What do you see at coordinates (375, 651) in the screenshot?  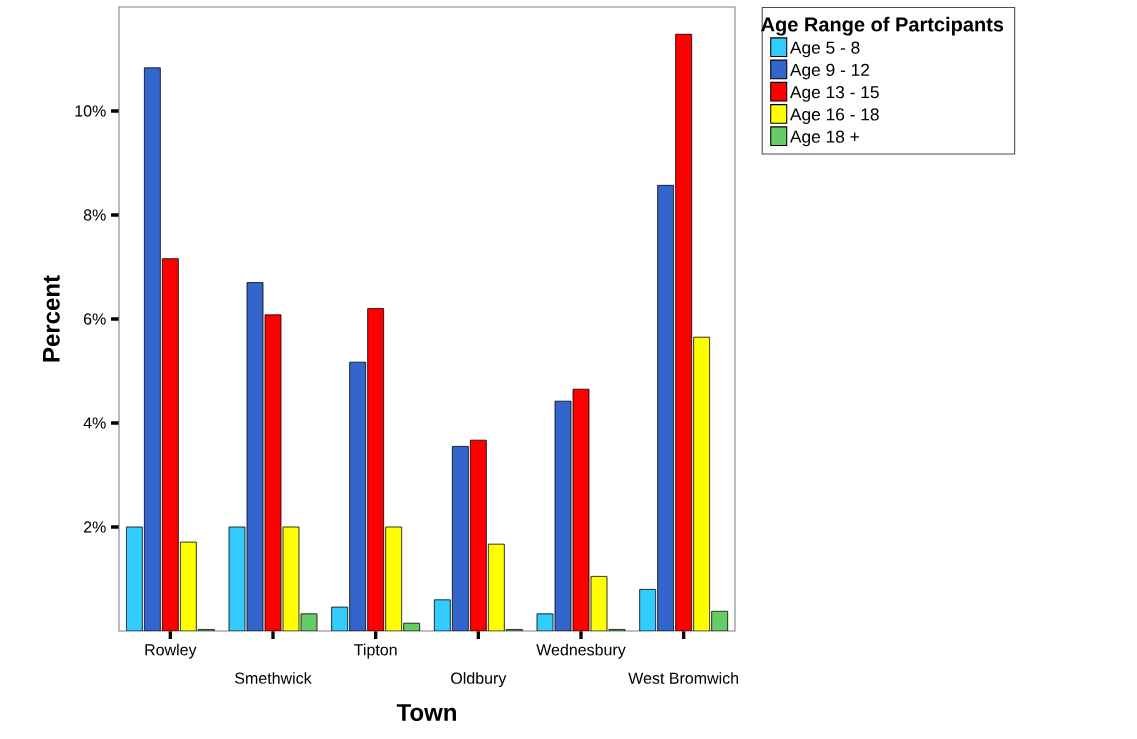 I see `x-tick-label: Tipton` at bounding box center [375, 651].